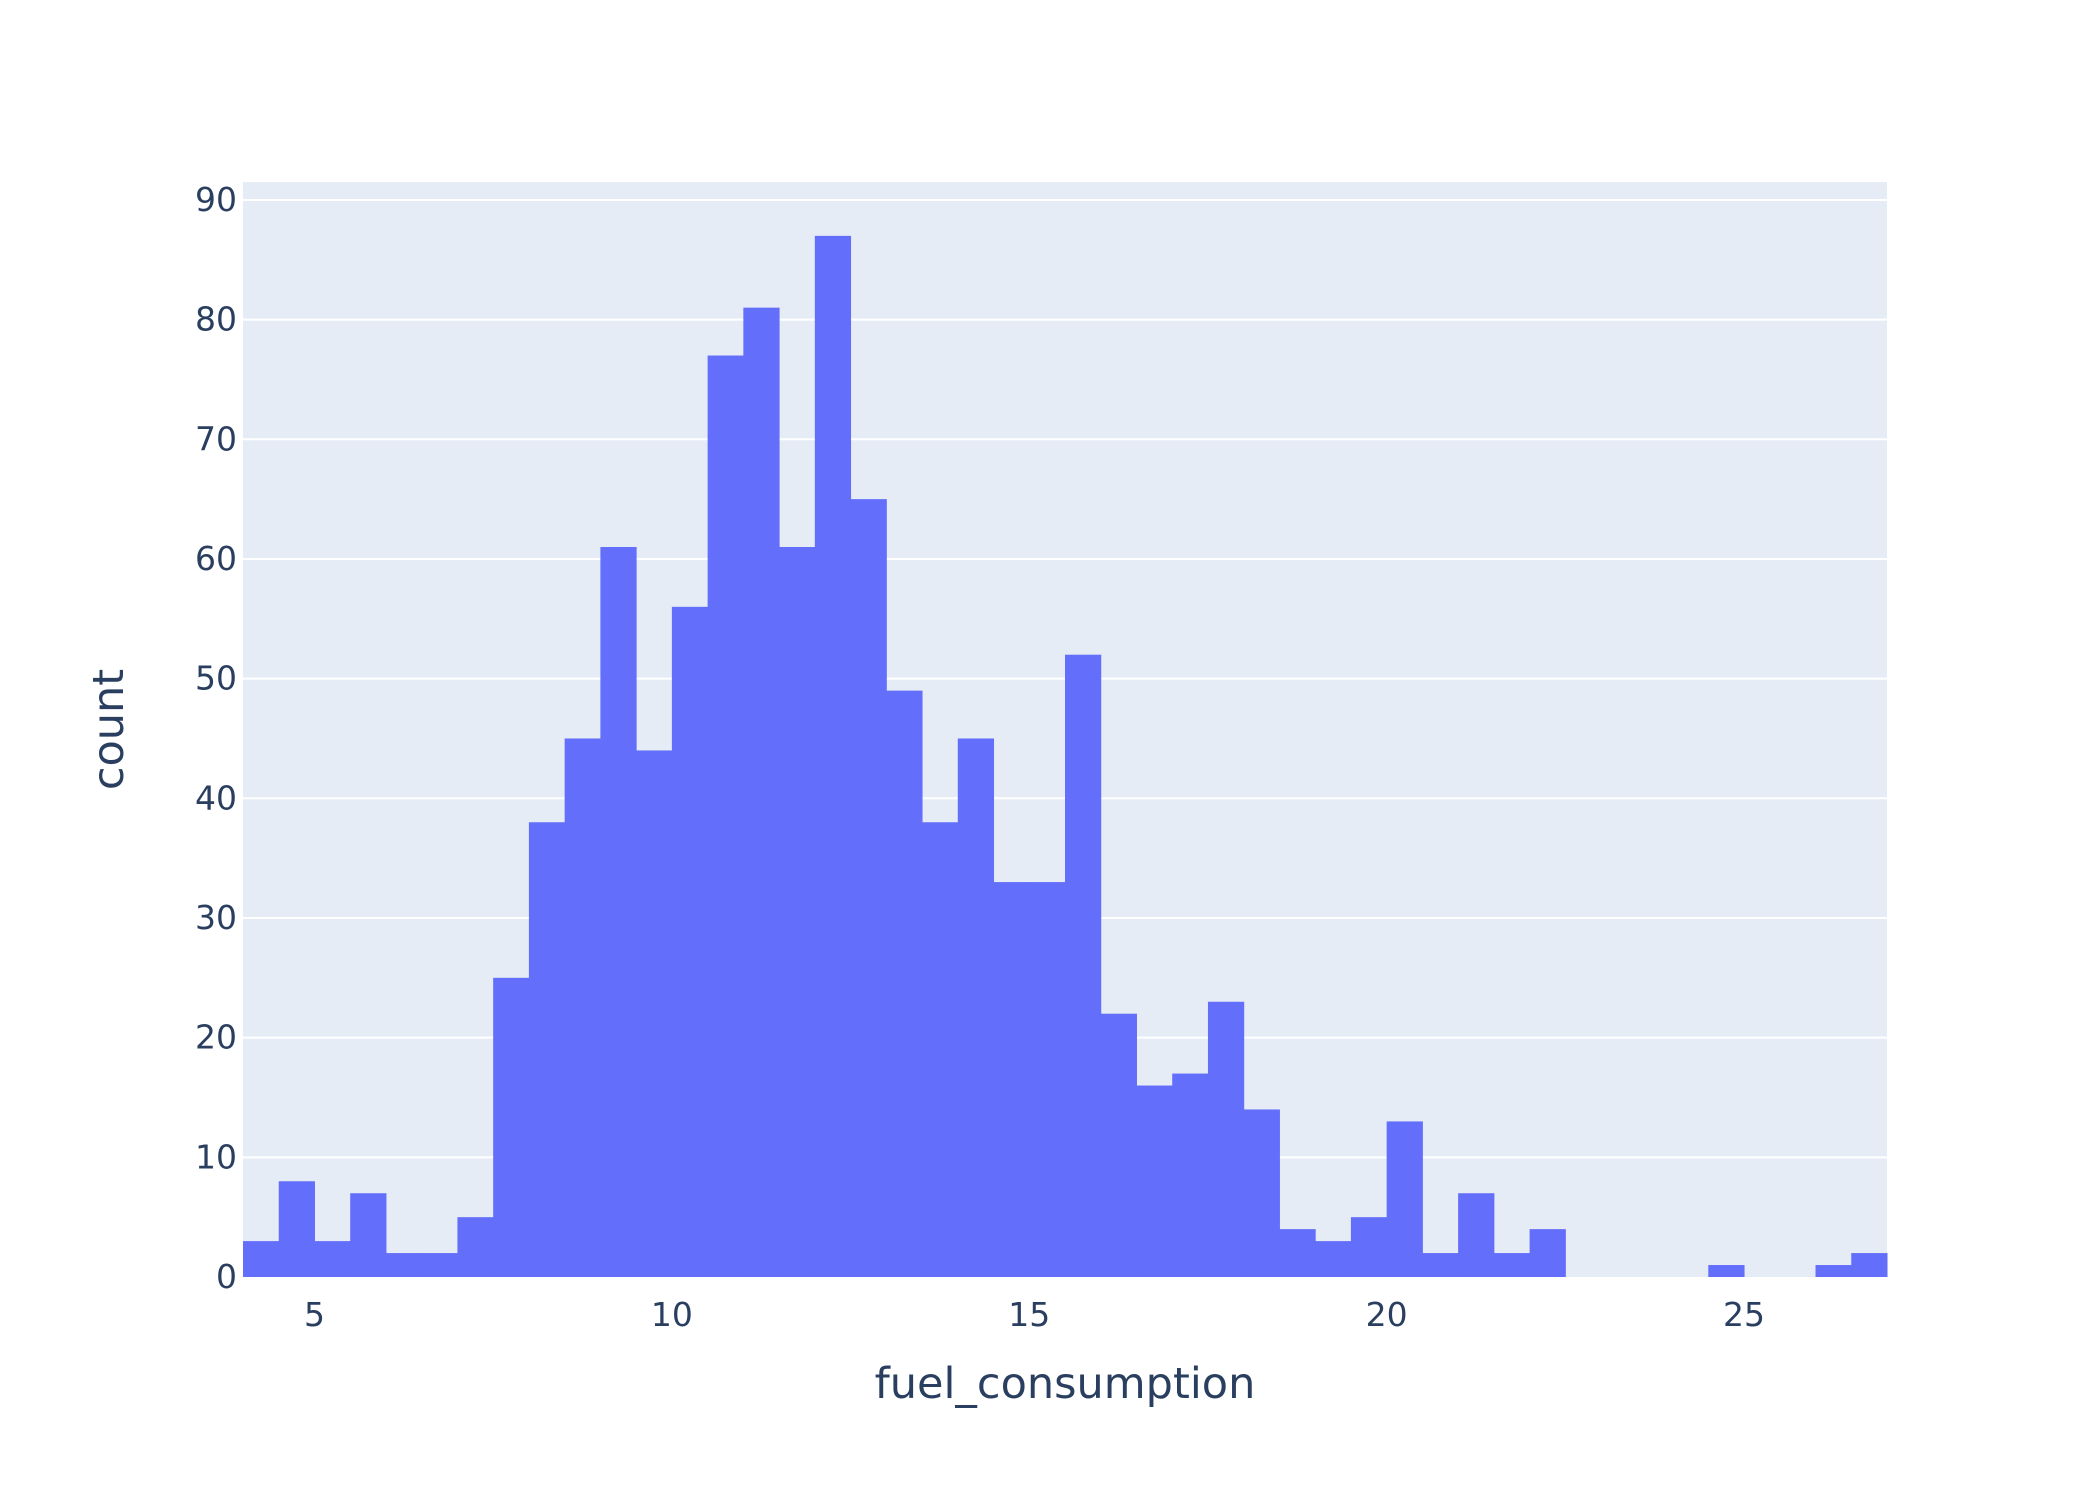  Describe the element at coordinates (216, 319) in the screenshot. I see `y-tick-label: 80` at that location.